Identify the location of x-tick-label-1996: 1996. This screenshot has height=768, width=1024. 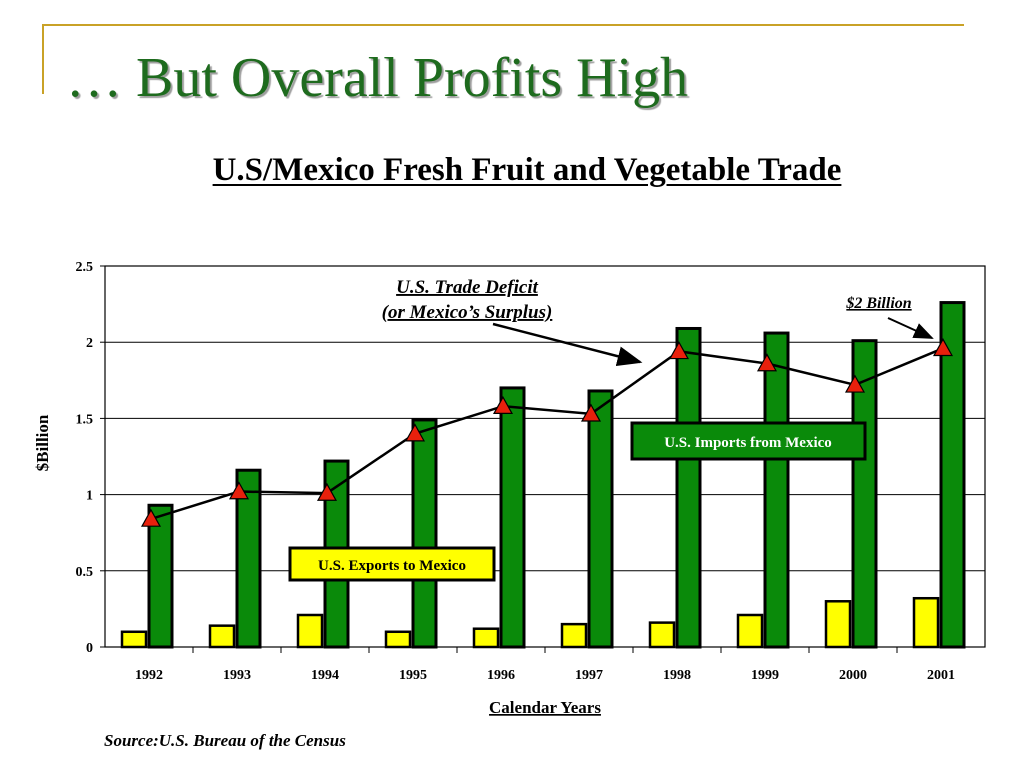
(501, 675).